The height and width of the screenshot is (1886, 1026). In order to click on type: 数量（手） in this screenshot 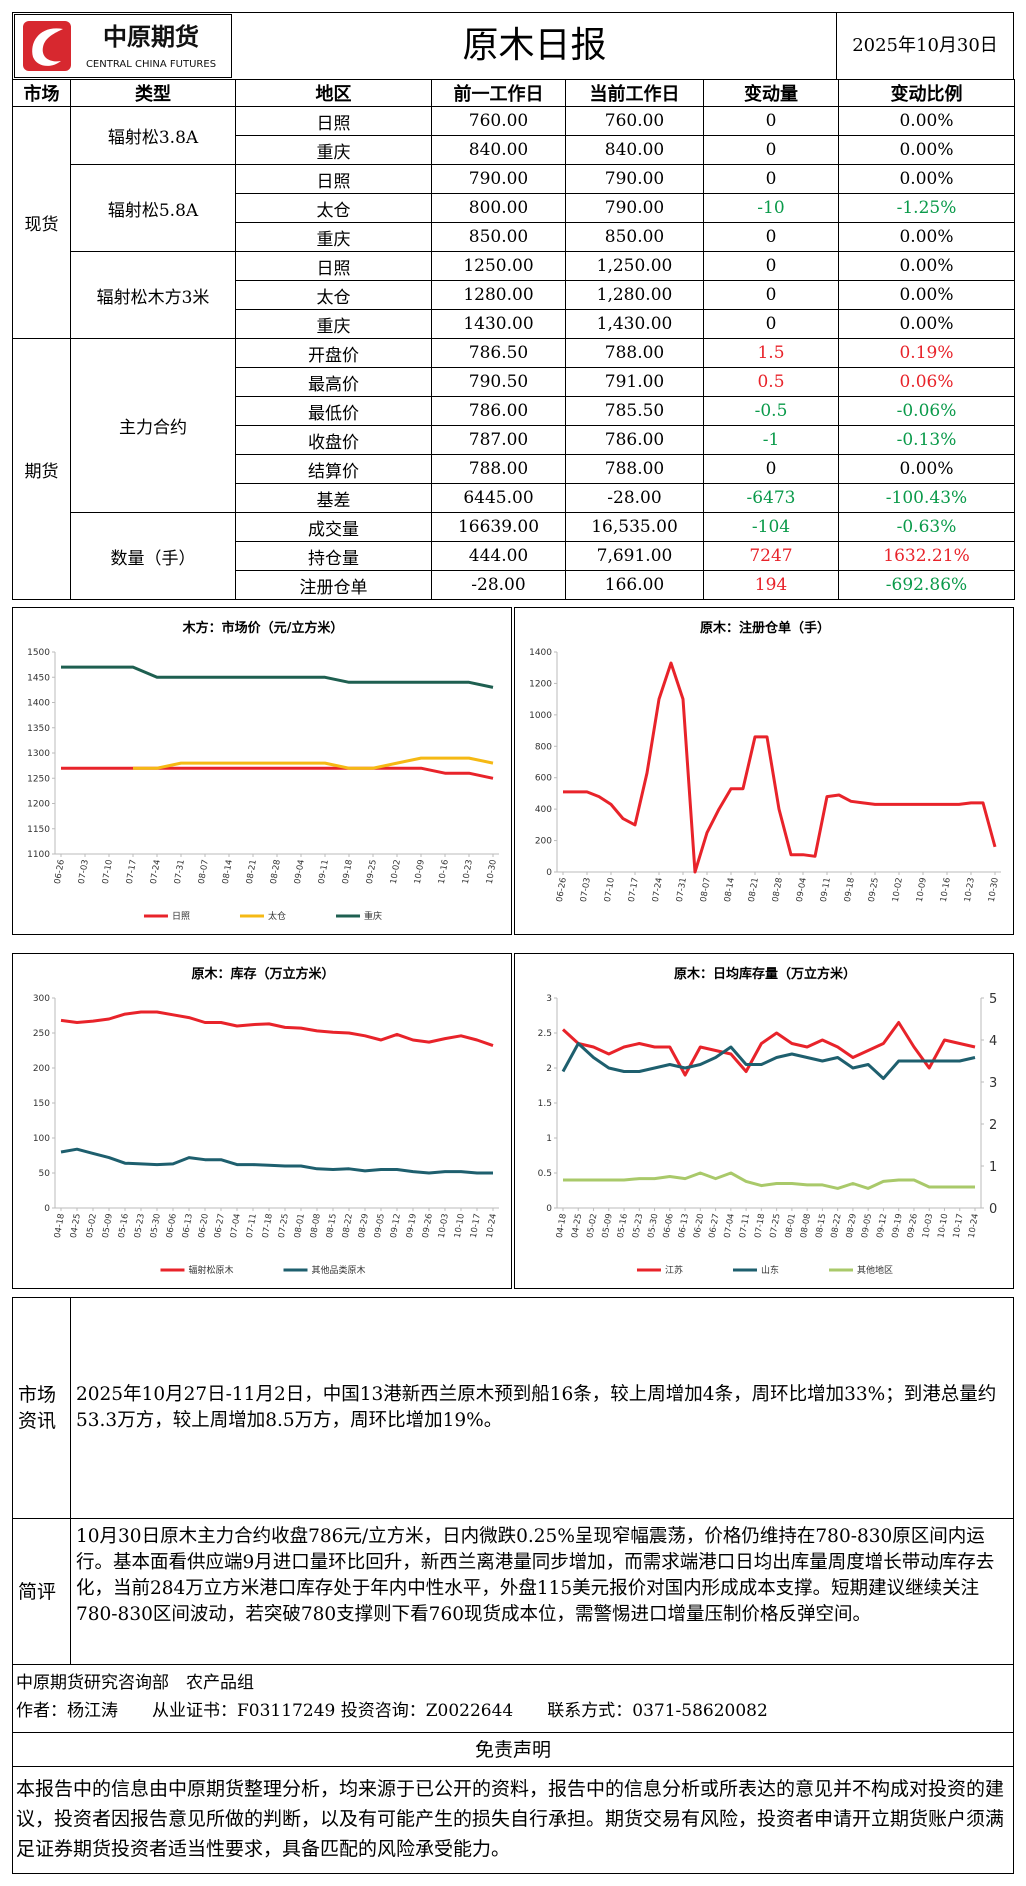, I will do `click(153, 556)`.